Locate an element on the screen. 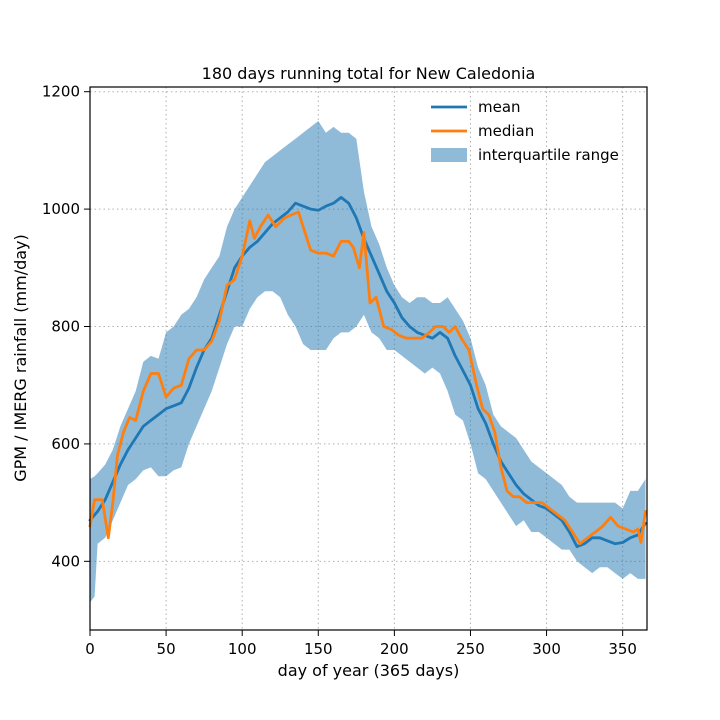 This screenshot has width=720, height=720. y-tick-label: 400 is located at coordinates (65, 561).